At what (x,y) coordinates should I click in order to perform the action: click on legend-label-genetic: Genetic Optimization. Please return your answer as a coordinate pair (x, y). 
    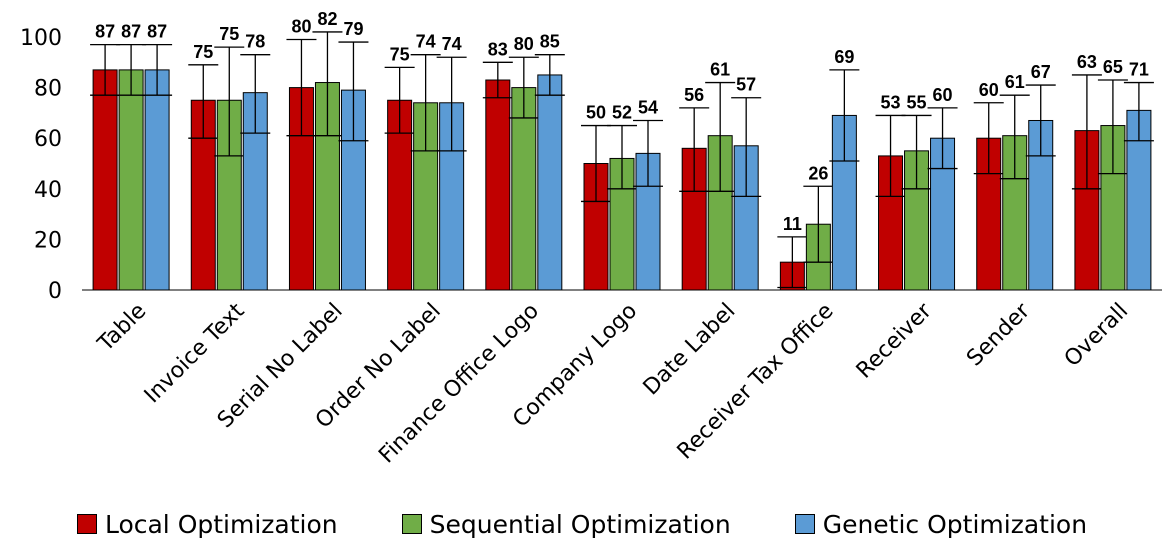
    Looking at the image, I should click on (955, 524).